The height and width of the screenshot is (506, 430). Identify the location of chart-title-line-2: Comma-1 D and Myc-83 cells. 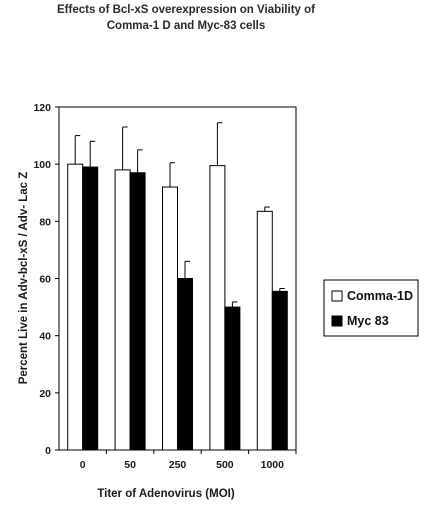
(186, 26).